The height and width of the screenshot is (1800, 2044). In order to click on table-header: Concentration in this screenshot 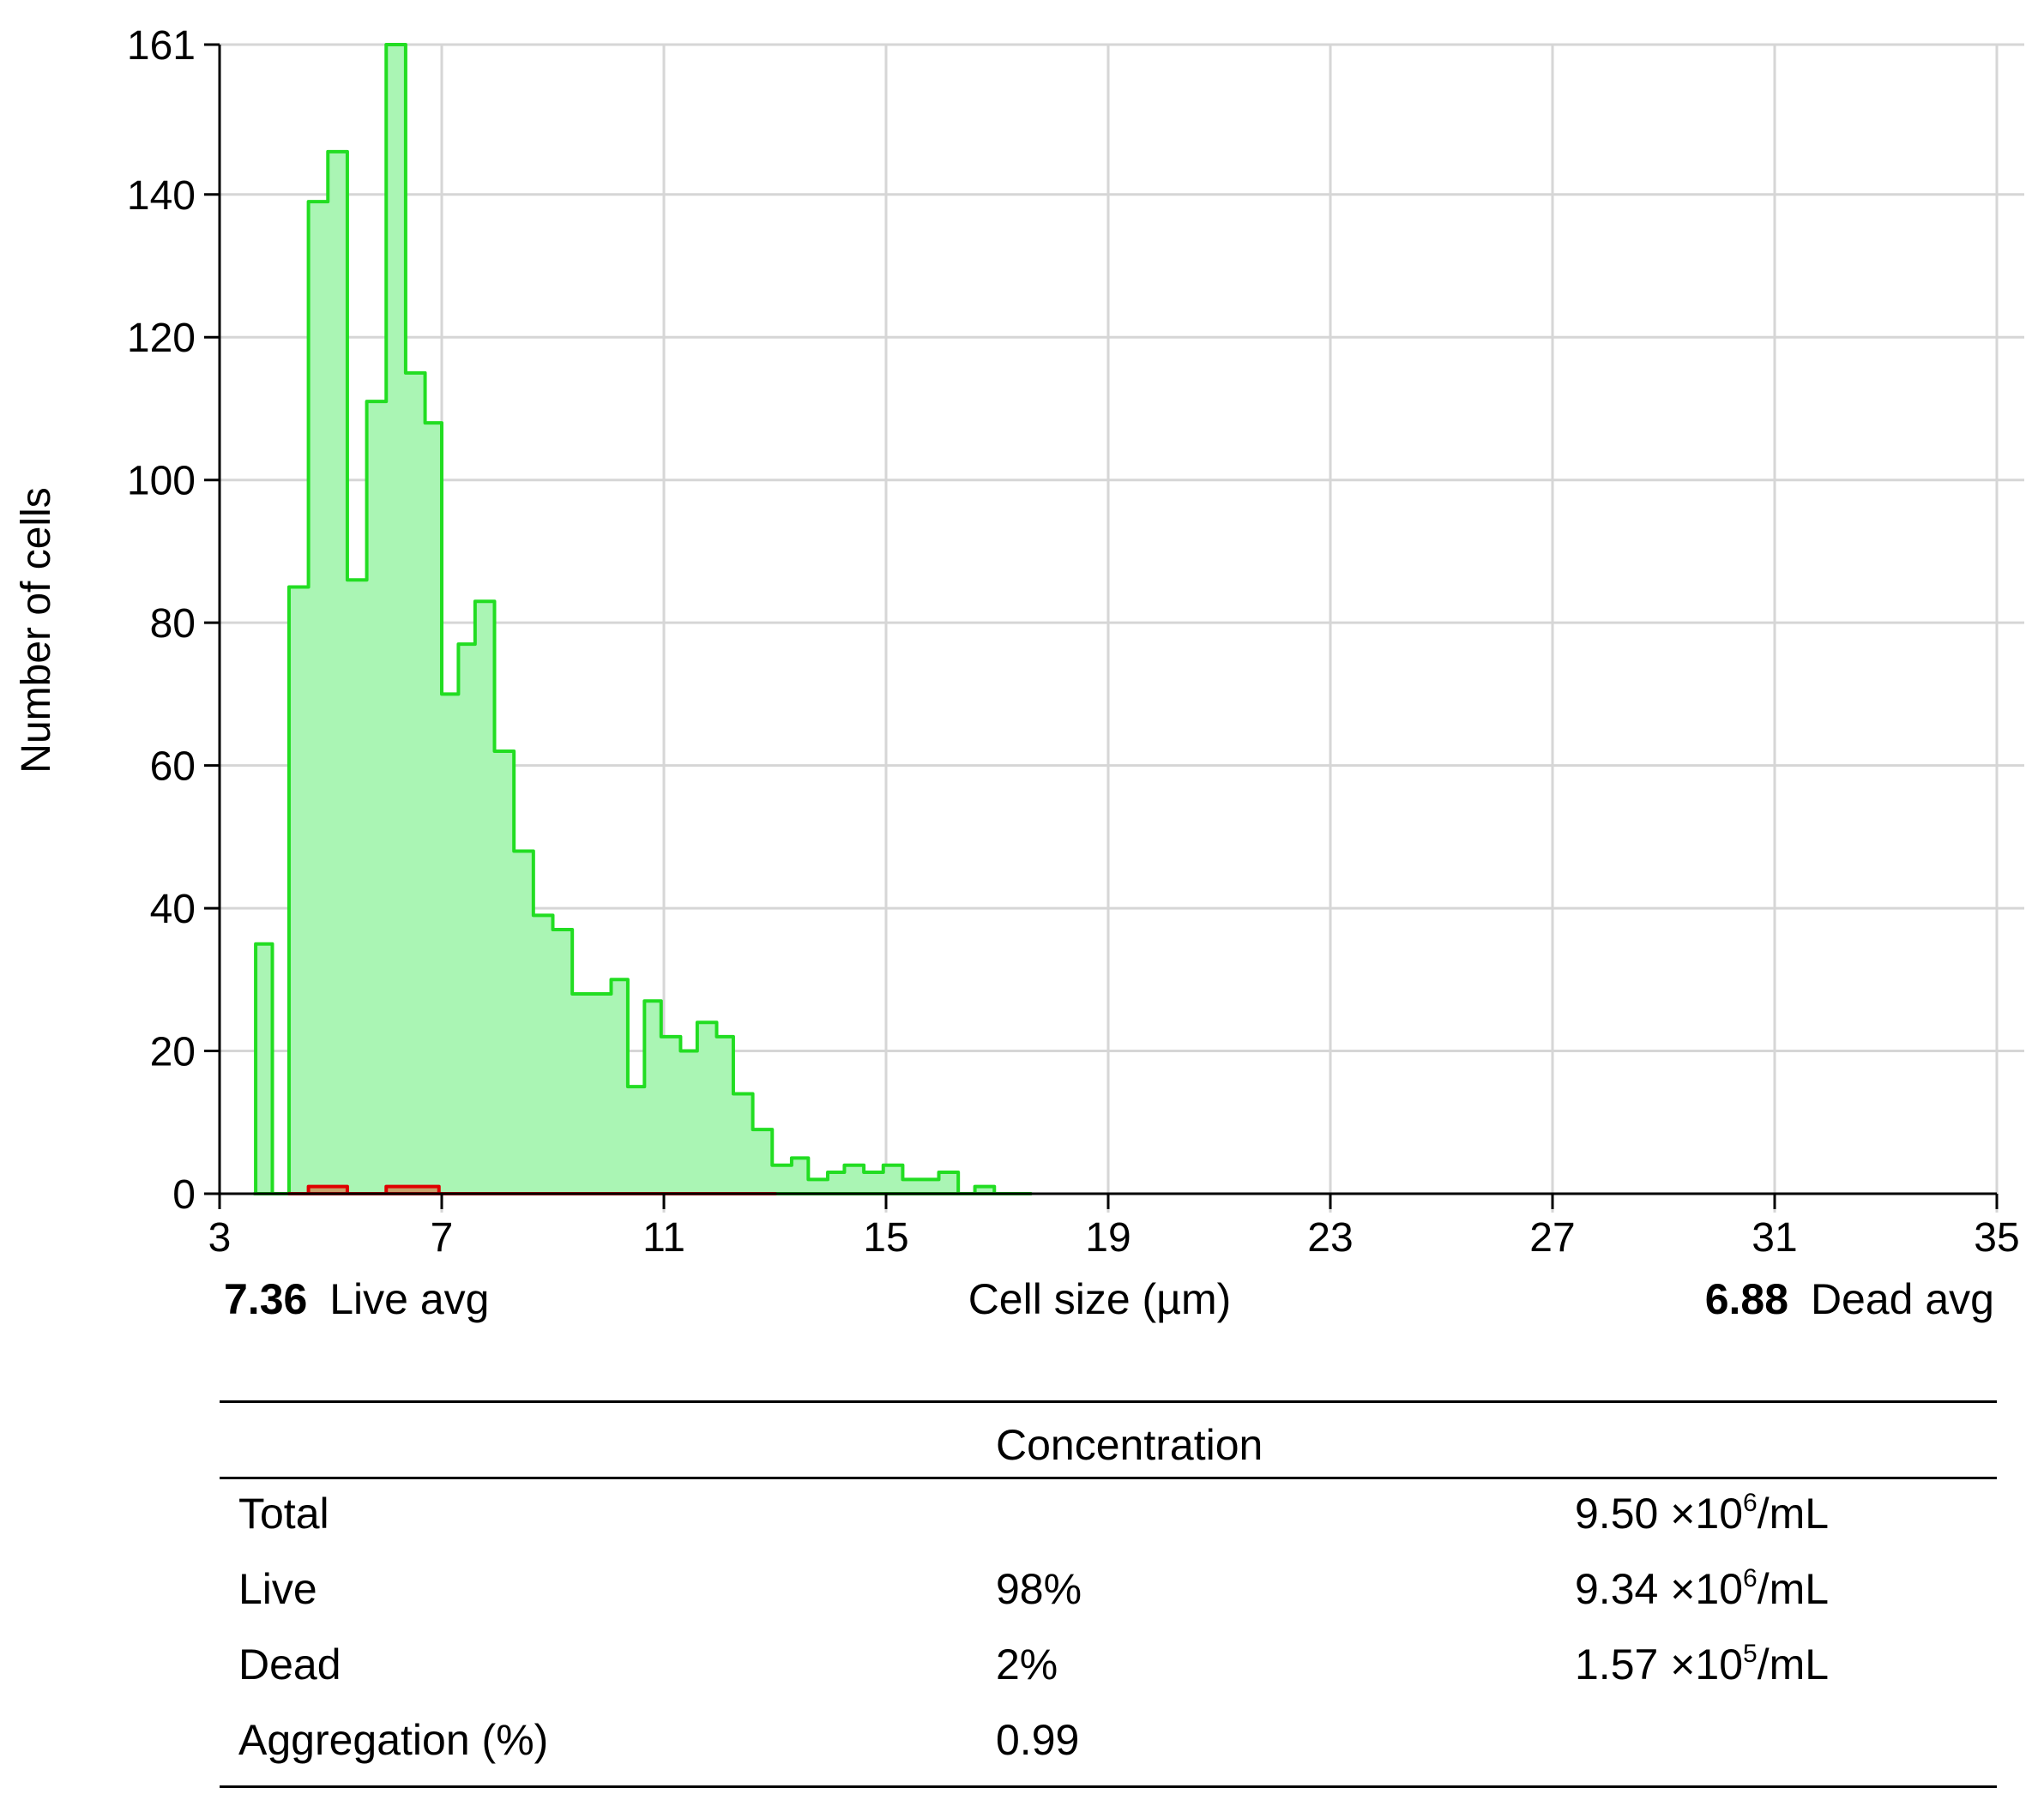, I will do `click(1129, 1445)`.